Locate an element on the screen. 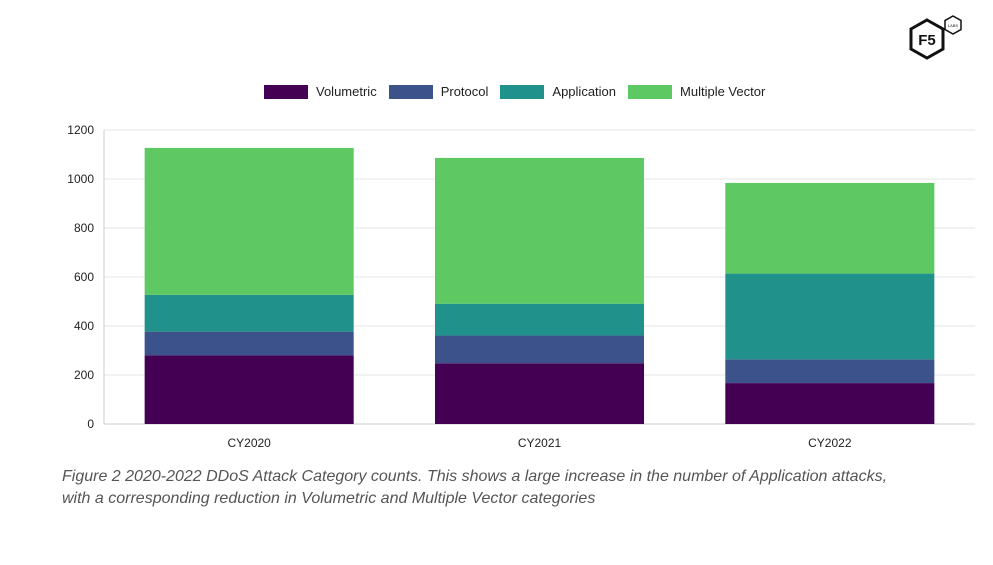 This screenshot has width=993, height=565. f5-labs-logo: F5 LABS is located at coordinates (936, 44).